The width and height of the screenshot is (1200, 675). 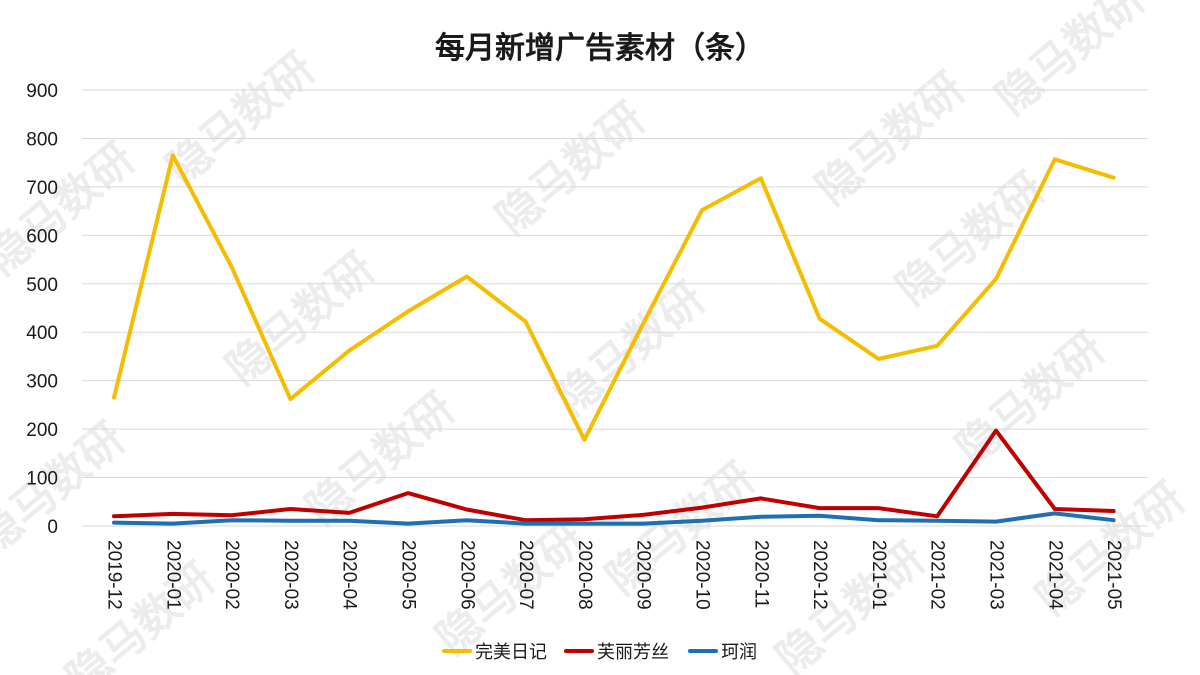 What do you see at coordinates (1054, 575) in the screenshot?
I see `x-tick-label: 2021-04` at bounding box center [1054, 575].